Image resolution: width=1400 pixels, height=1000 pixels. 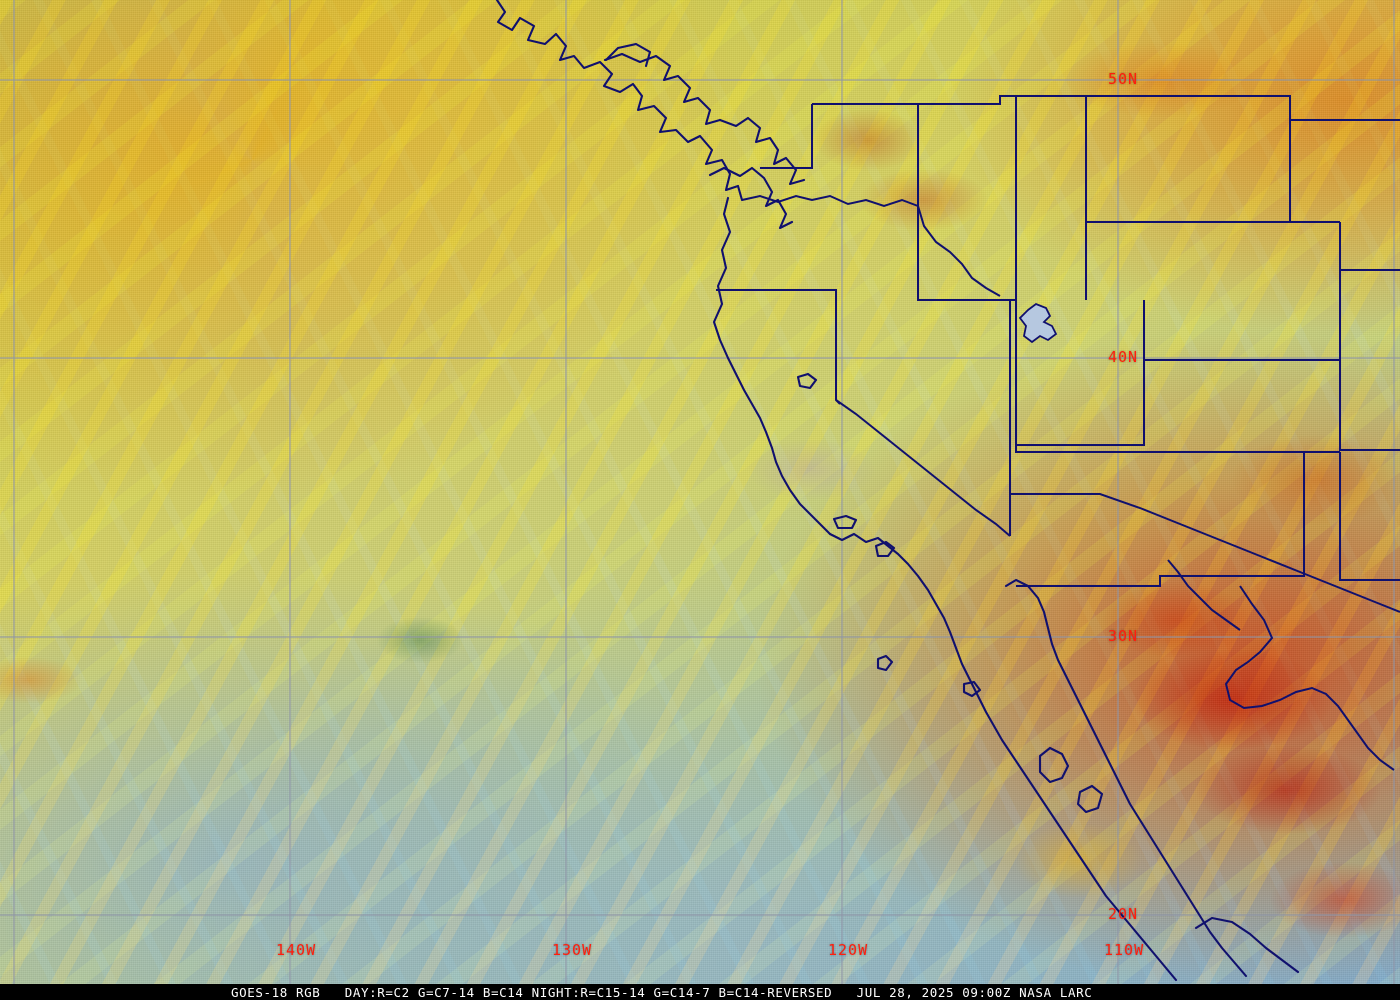 I want to click on lat-label-40n: 40N, so click(x=1123, y=357).